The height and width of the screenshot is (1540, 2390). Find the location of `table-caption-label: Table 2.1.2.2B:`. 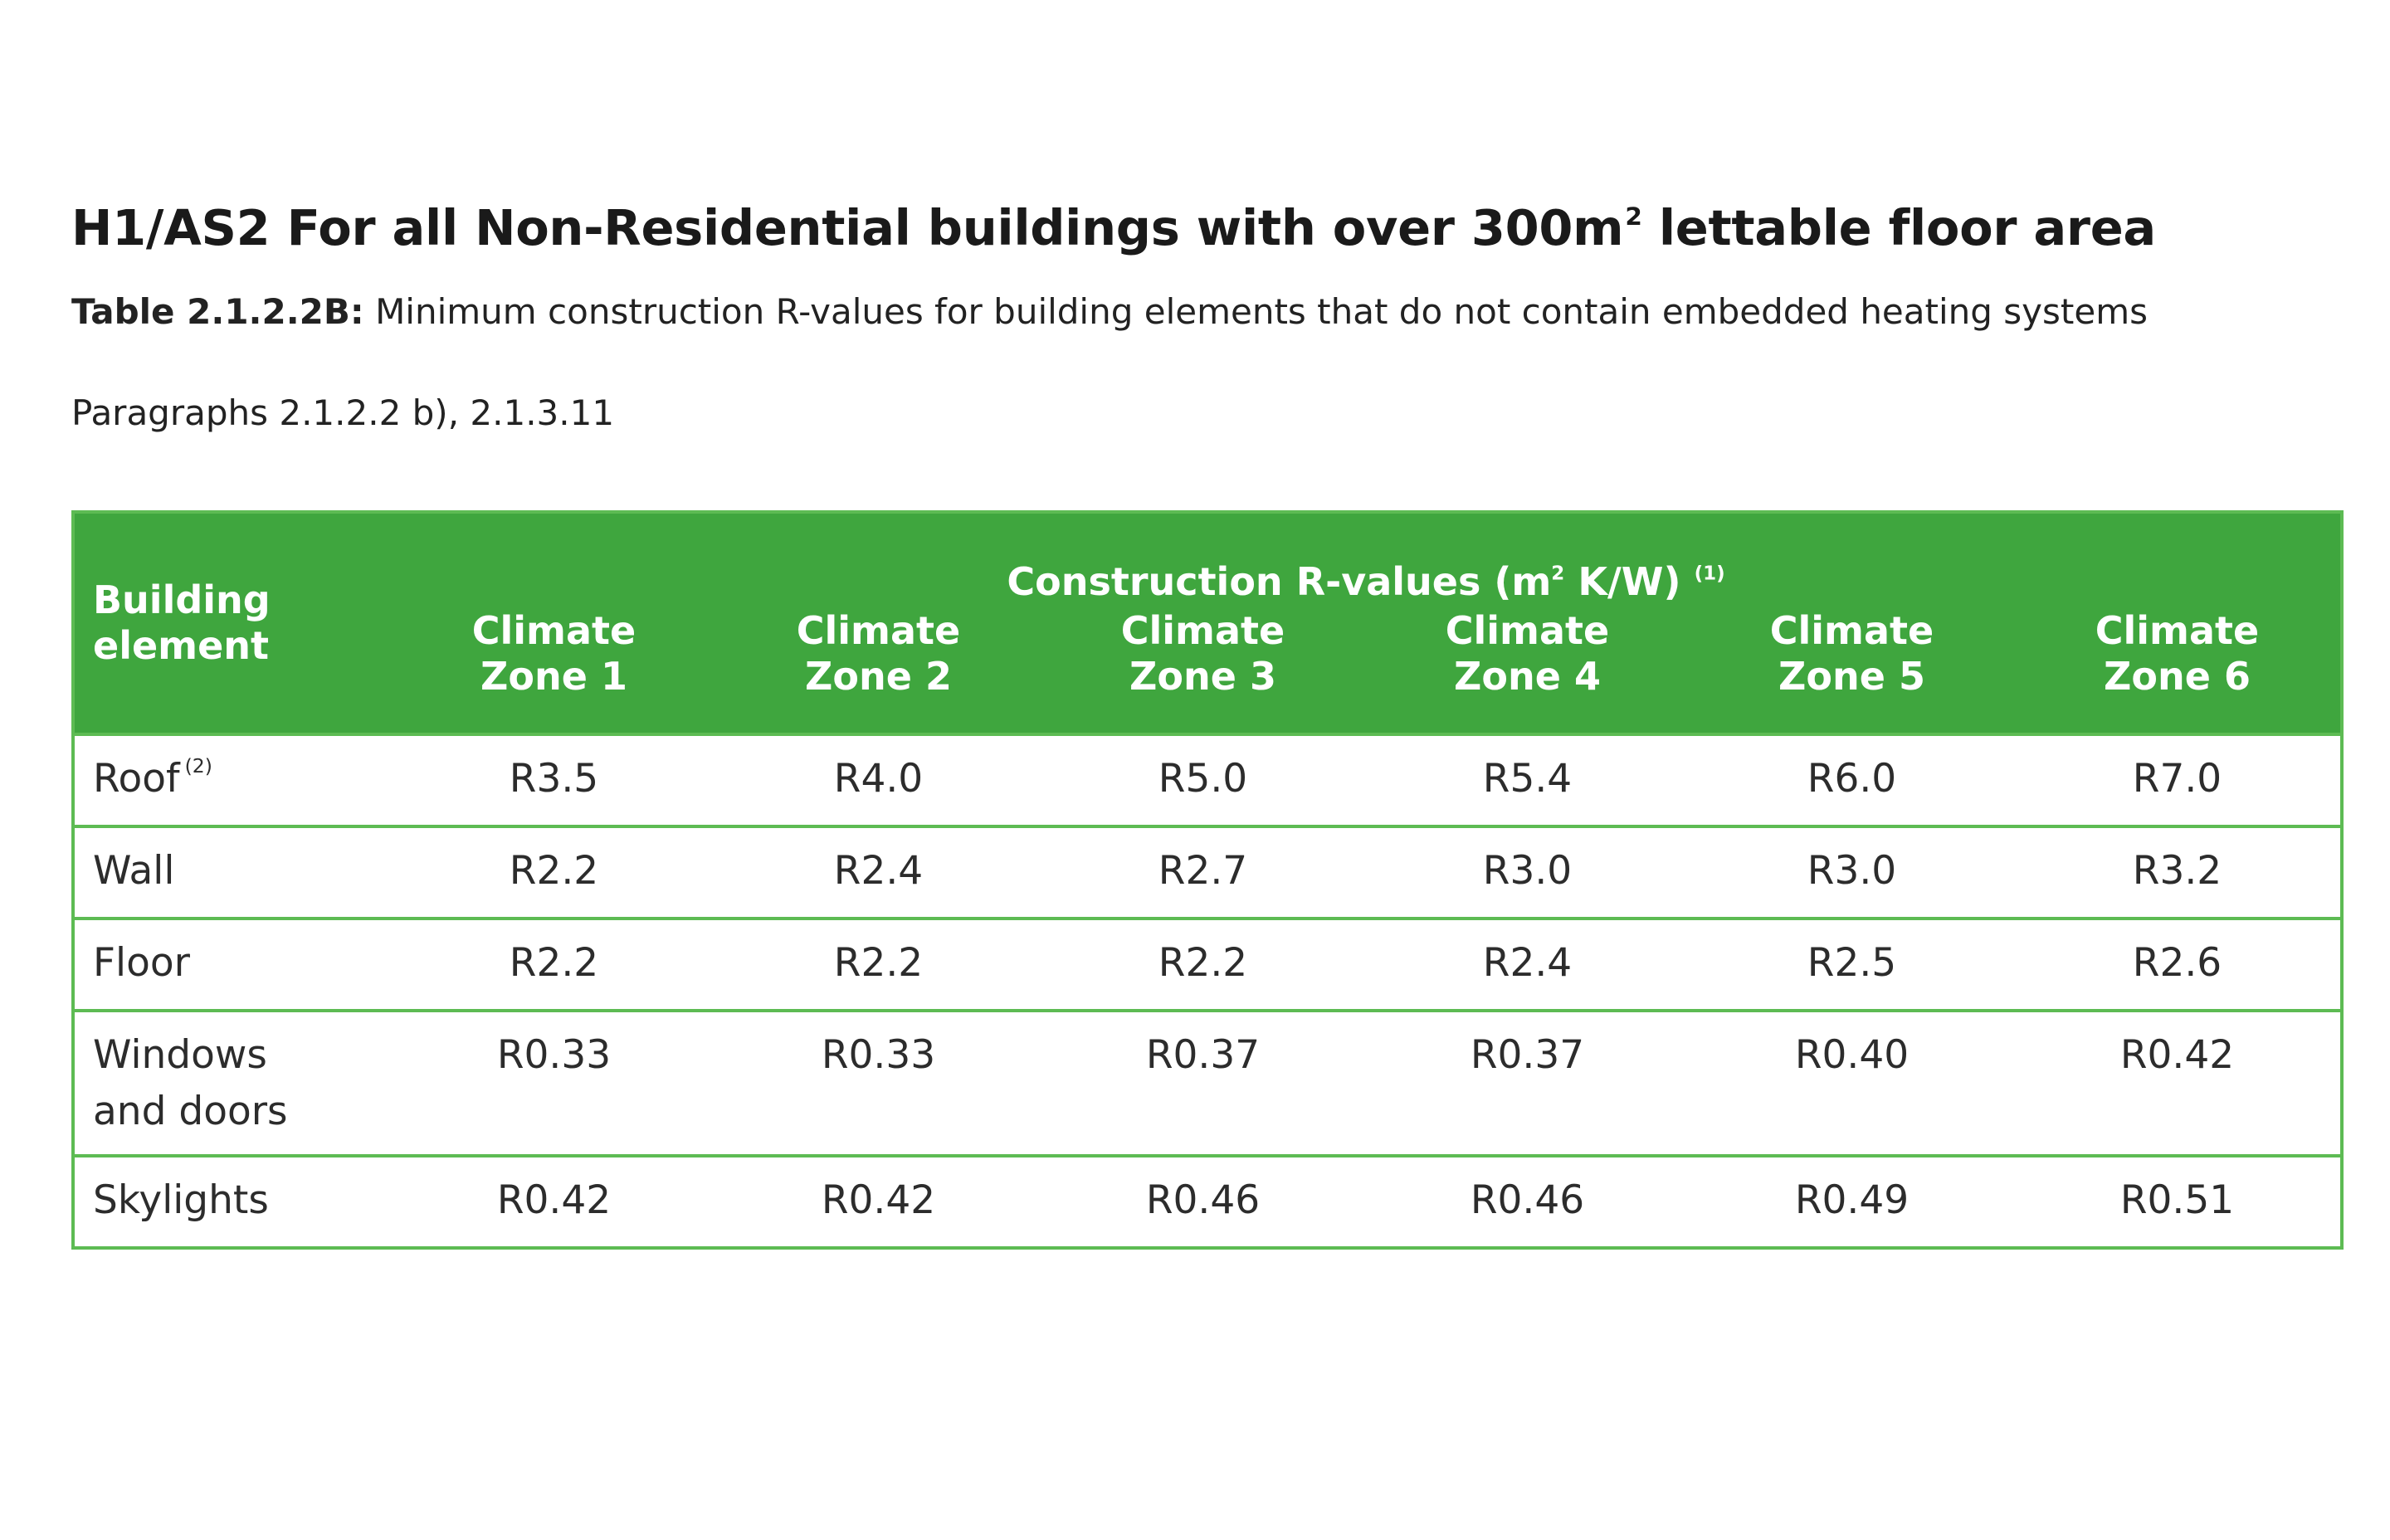

table-caption-label: Table 2.1.2.2B: is located at coordinates (217, 311).